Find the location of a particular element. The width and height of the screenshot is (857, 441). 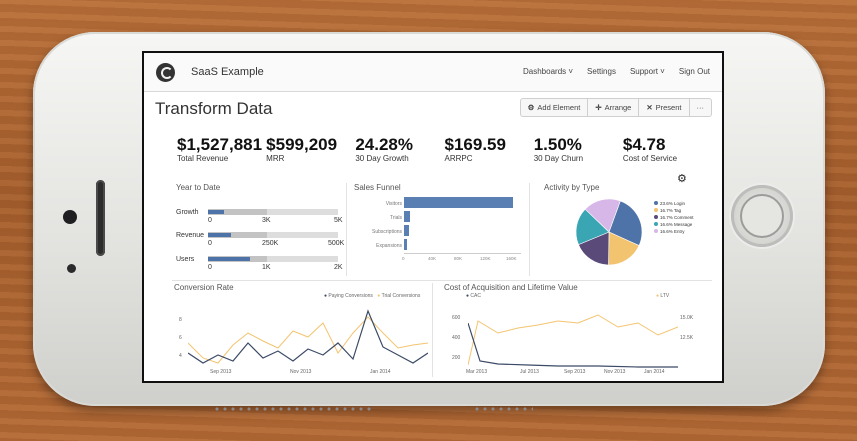

legend-text: 16.6% Entry is located at coordinates (672, 231).